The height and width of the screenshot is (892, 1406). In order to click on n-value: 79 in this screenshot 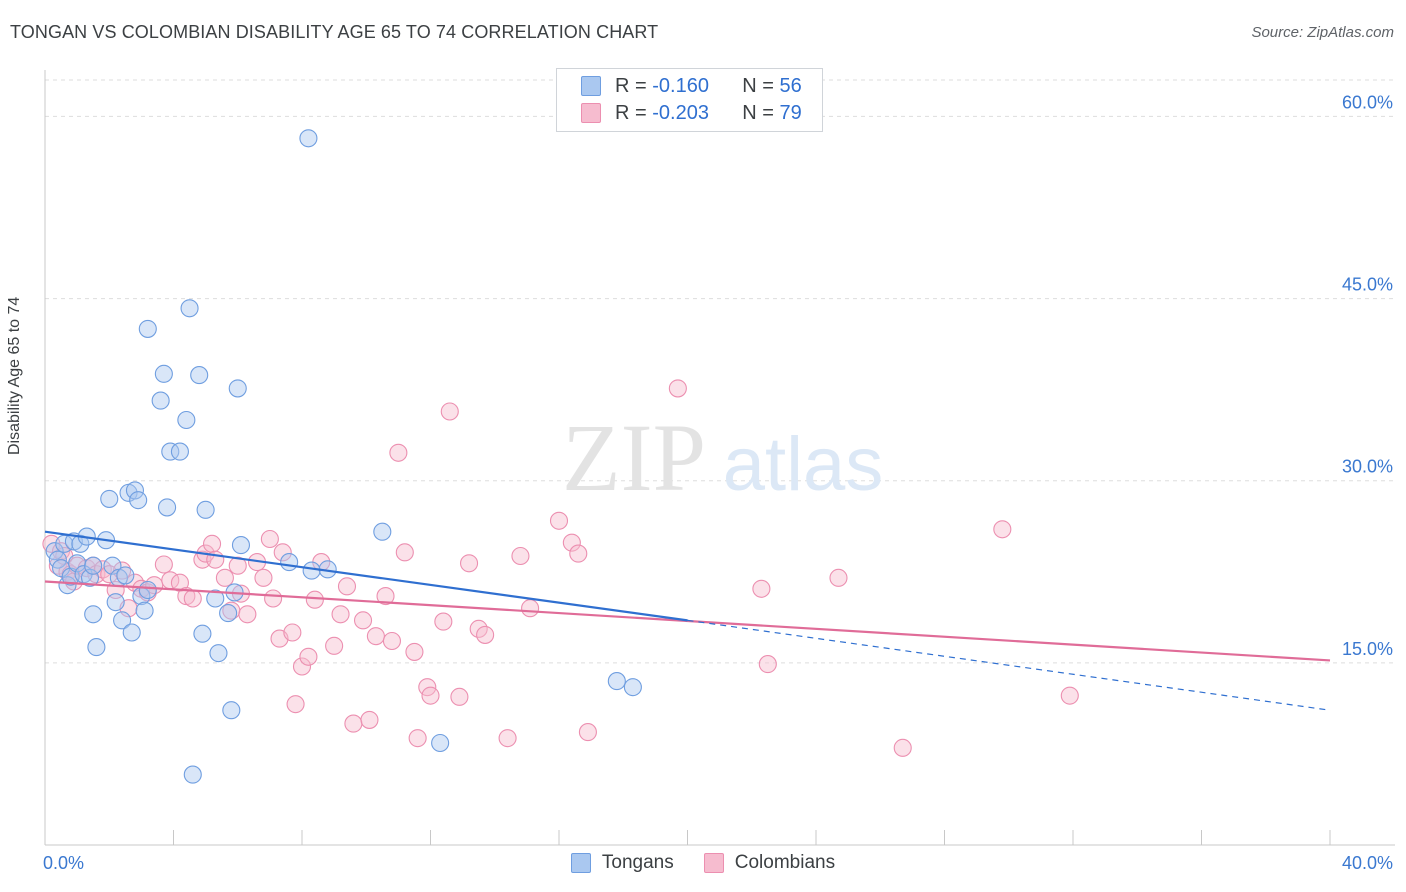, I will do `click(790, 112)`.